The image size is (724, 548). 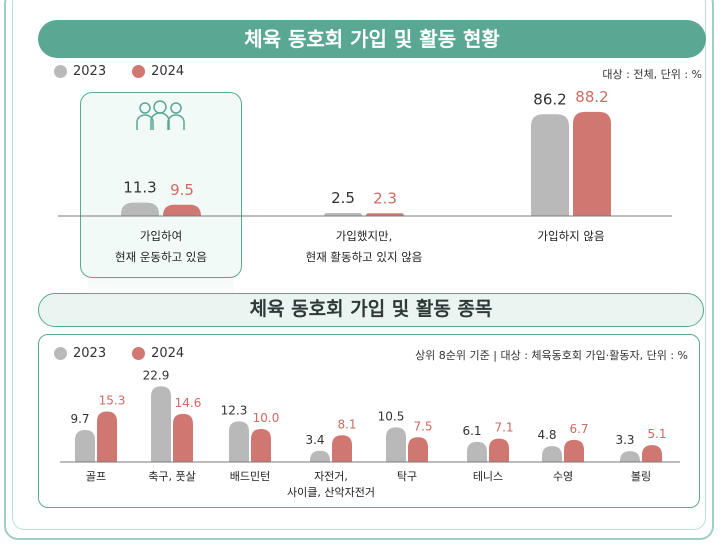 What do you see at coordinates (139, 188) in the screenshot?
I see `data-label-2023-0: 11.3` at bounding box center [139, 188].